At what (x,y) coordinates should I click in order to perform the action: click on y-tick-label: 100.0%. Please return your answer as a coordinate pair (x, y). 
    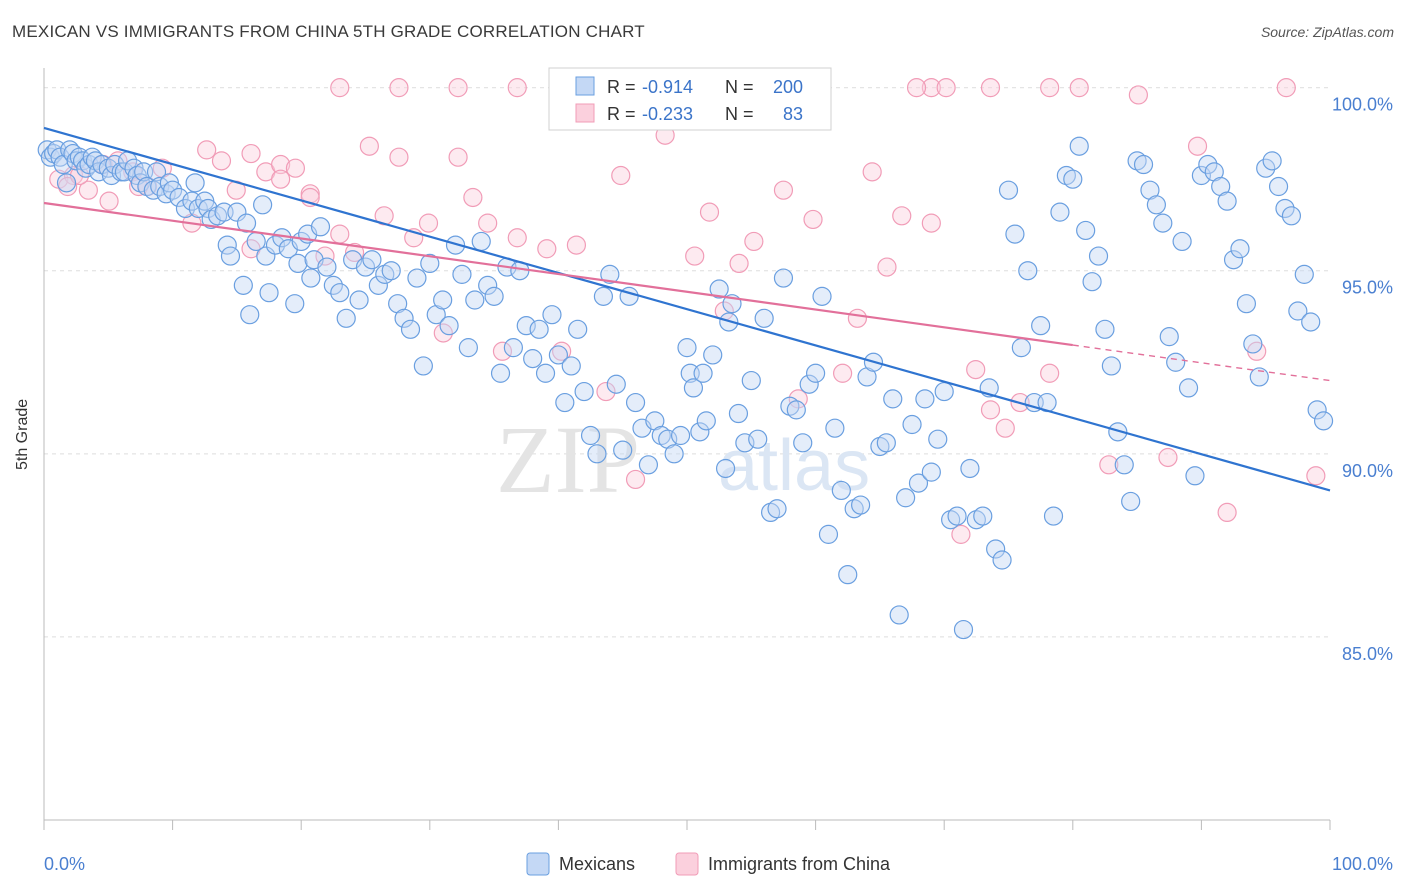
    Looking at the image, I should click on (1362, 105).